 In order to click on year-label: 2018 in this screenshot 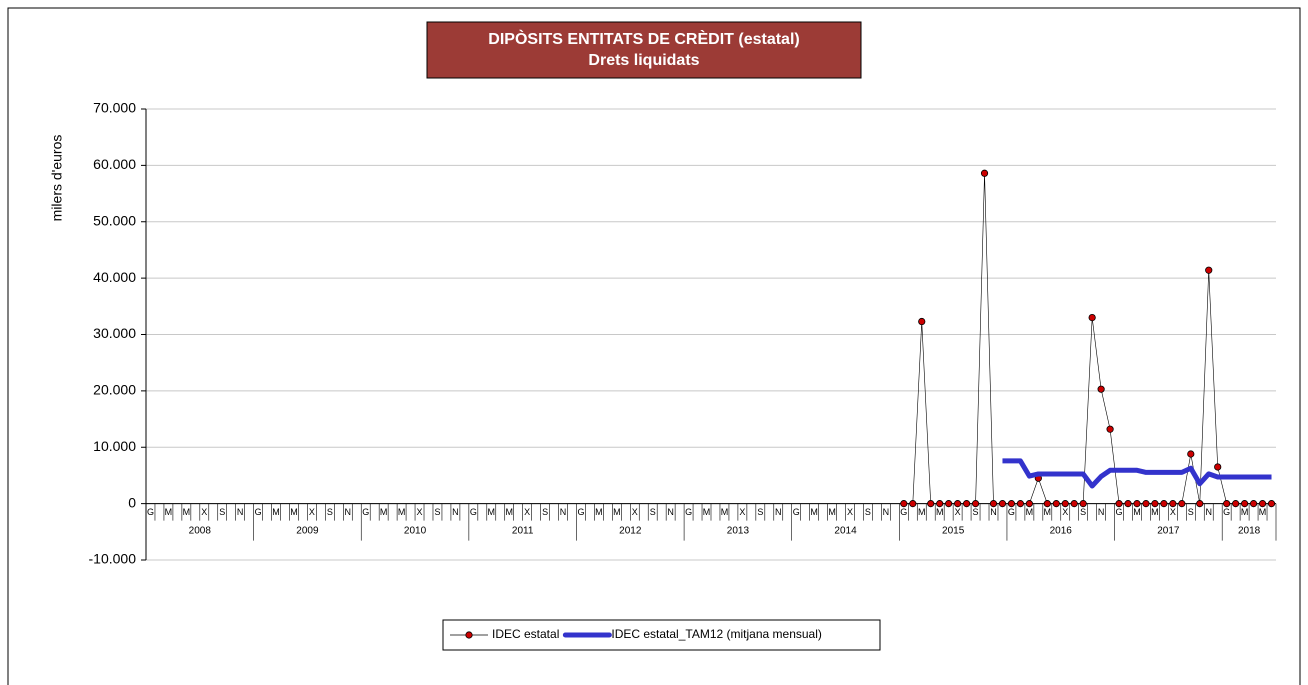, I will do `click(1249, 530)`.